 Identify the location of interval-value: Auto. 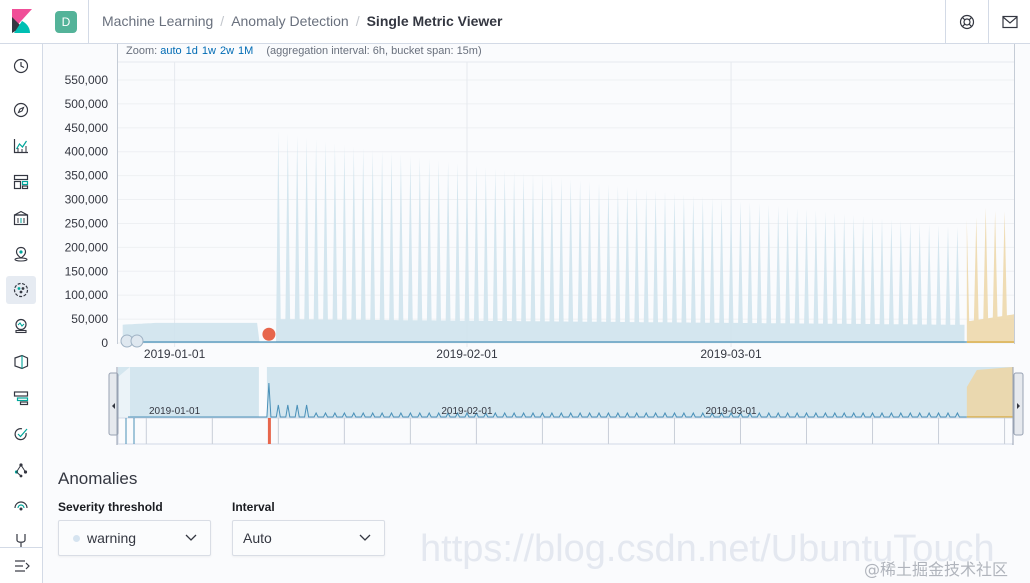
(257, 538).